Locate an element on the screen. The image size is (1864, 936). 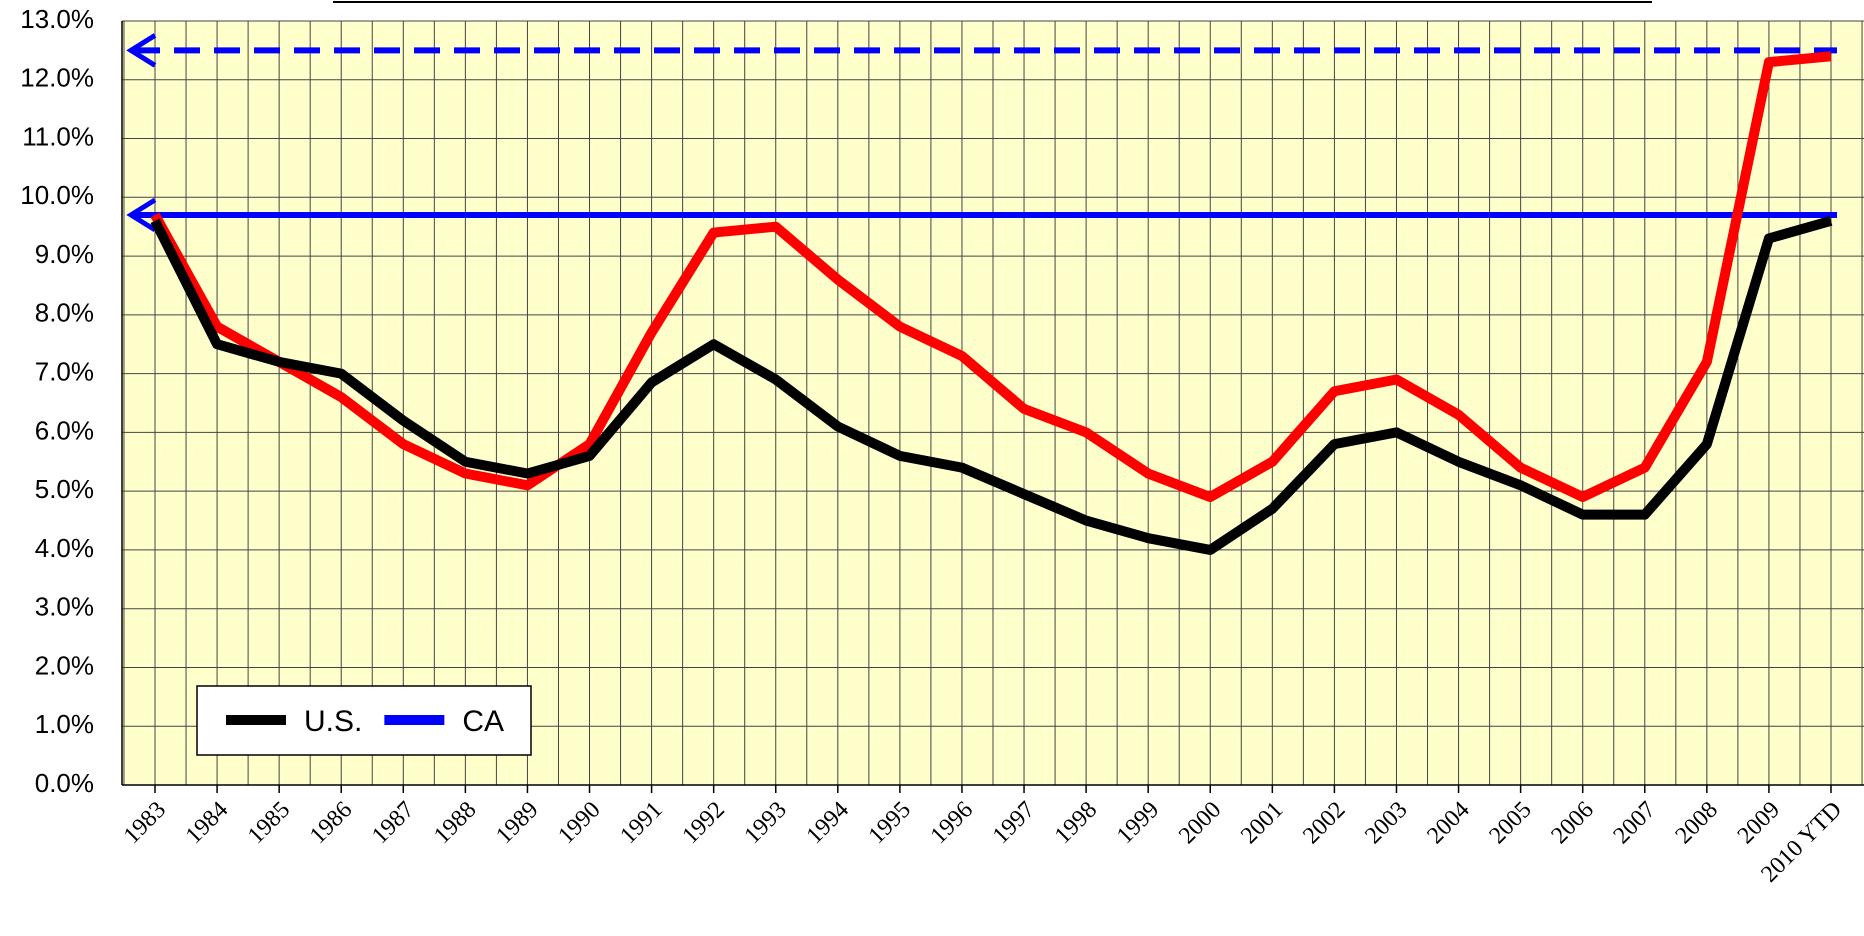
x-tick-label: 2008 is located at coordinates (1697, 823).